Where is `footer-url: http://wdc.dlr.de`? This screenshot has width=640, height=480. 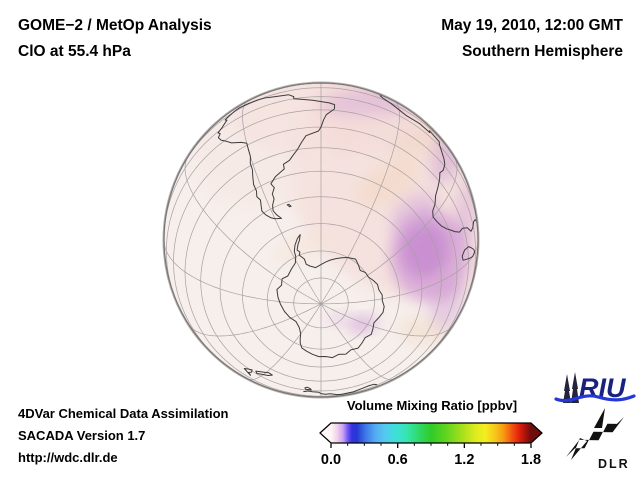 footer-url: http://wdc.dlr.de is located at coordinates (68, 457).